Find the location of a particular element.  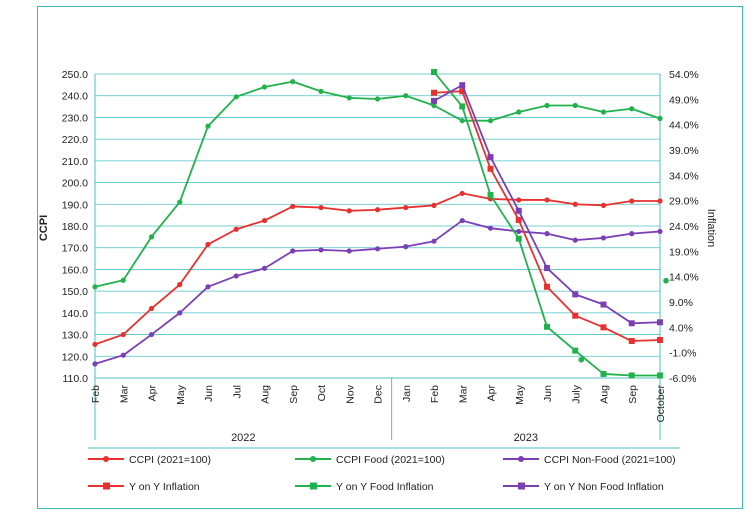

x-tick-label: Aug is located at coordinates (605, 394).